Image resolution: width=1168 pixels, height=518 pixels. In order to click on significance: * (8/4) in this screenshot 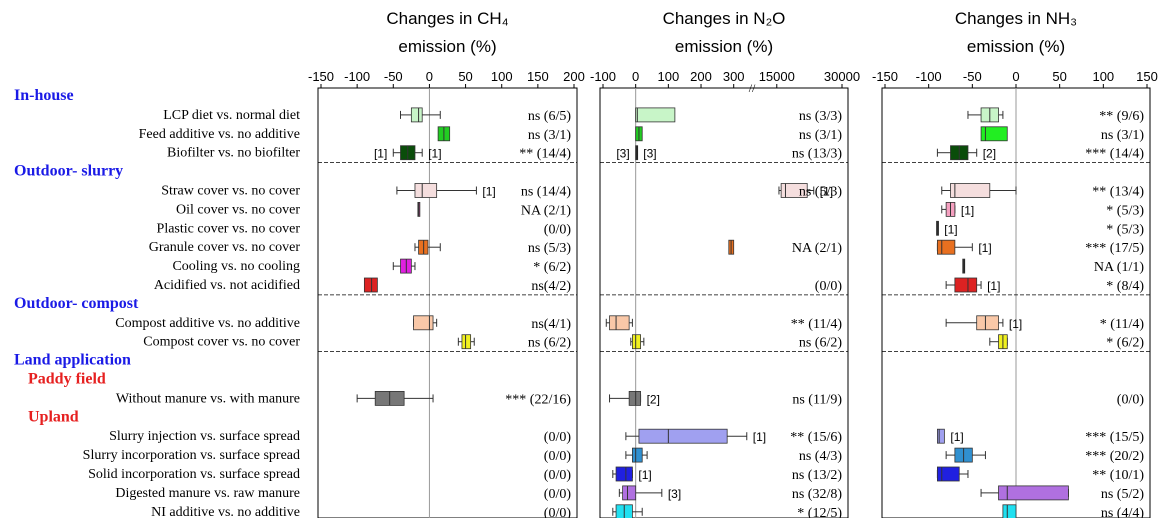, I will do `click(1125, 286)`.